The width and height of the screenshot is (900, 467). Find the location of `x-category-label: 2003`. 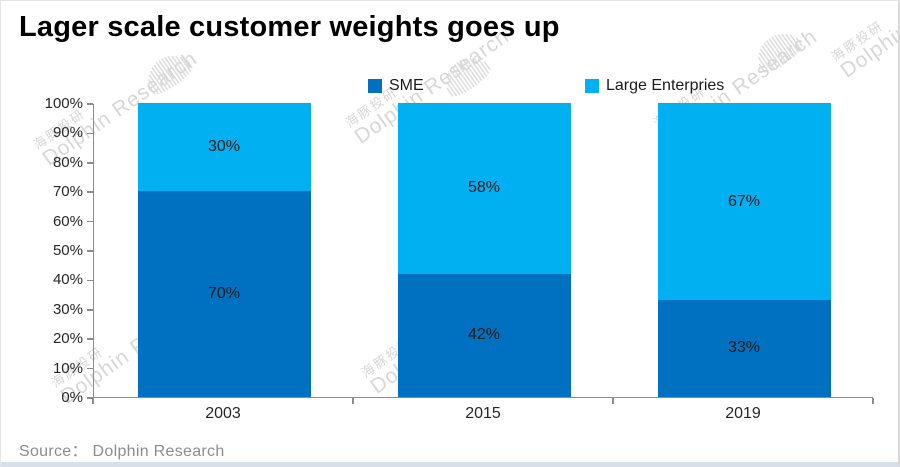

x-category-label: 2003 is located at coordinates (223, 413).